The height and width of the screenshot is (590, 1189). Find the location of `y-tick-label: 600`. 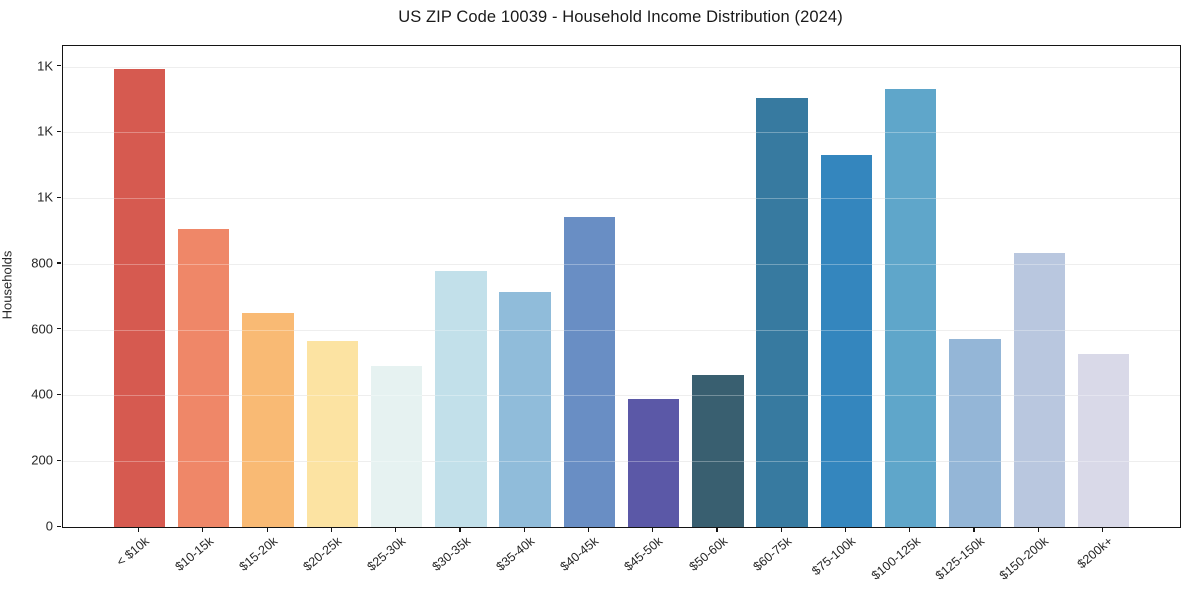

y-tick-label: 600 is located at coordinates (42, 329).